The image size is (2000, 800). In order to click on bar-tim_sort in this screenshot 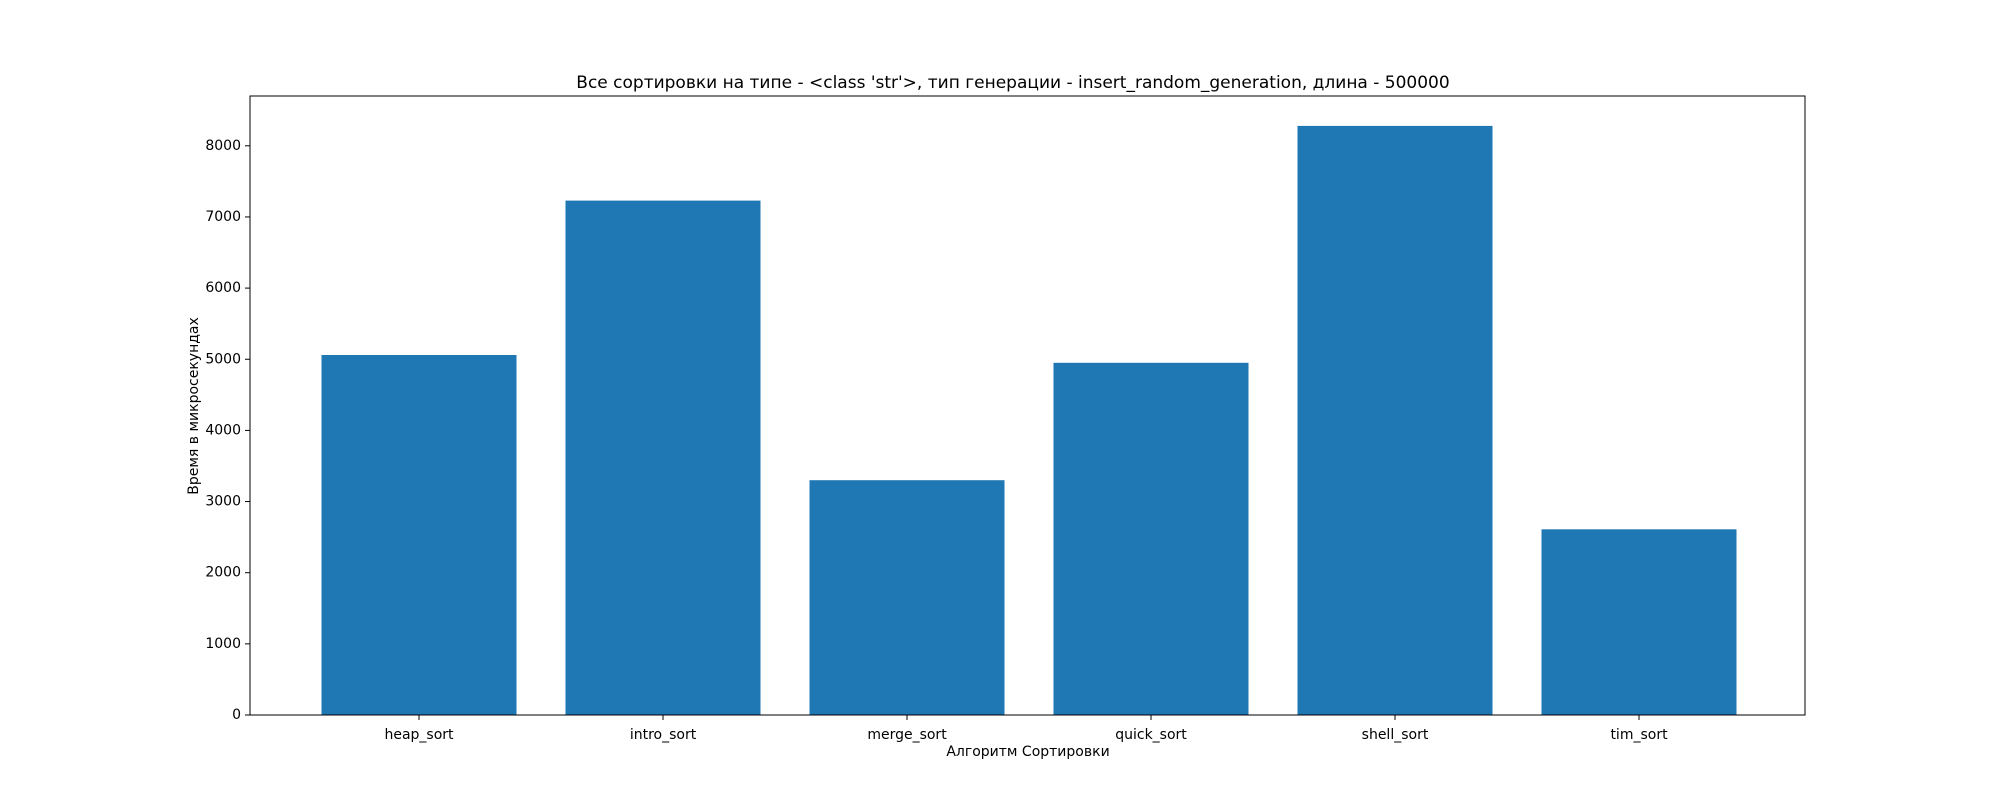, I will do `click(1639, 622)`.